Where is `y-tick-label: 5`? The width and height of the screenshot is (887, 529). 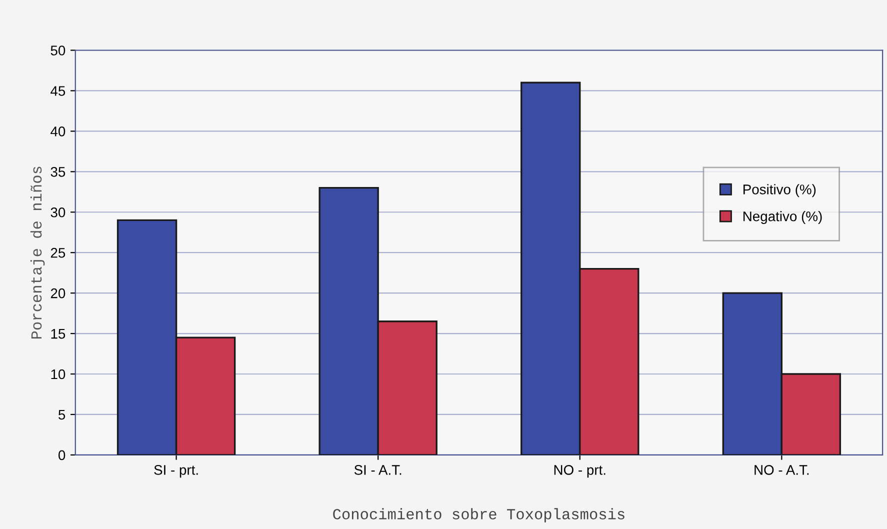 y-tick-label: 5 is located at coordinates (62, 415).